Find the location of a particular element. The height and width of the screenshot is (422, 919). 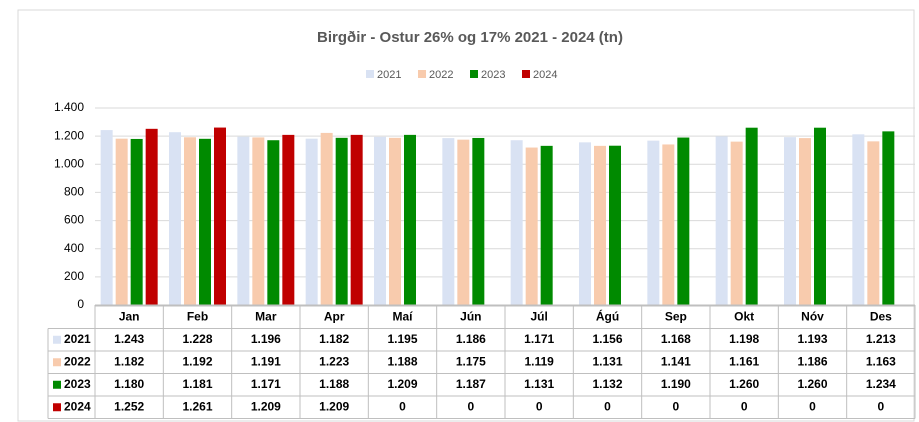

table-row-header: 2022 is located at coordinates (77, 361).